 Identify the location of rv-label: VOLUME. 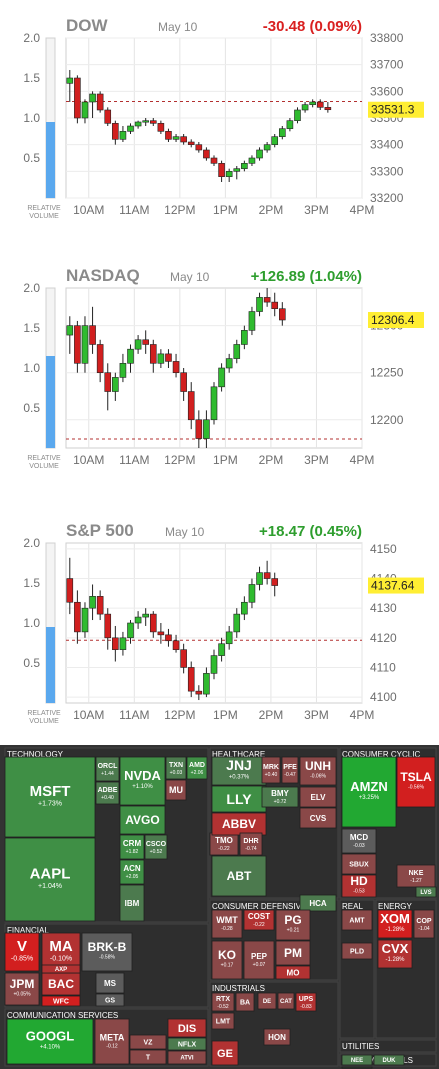
(44, 216).